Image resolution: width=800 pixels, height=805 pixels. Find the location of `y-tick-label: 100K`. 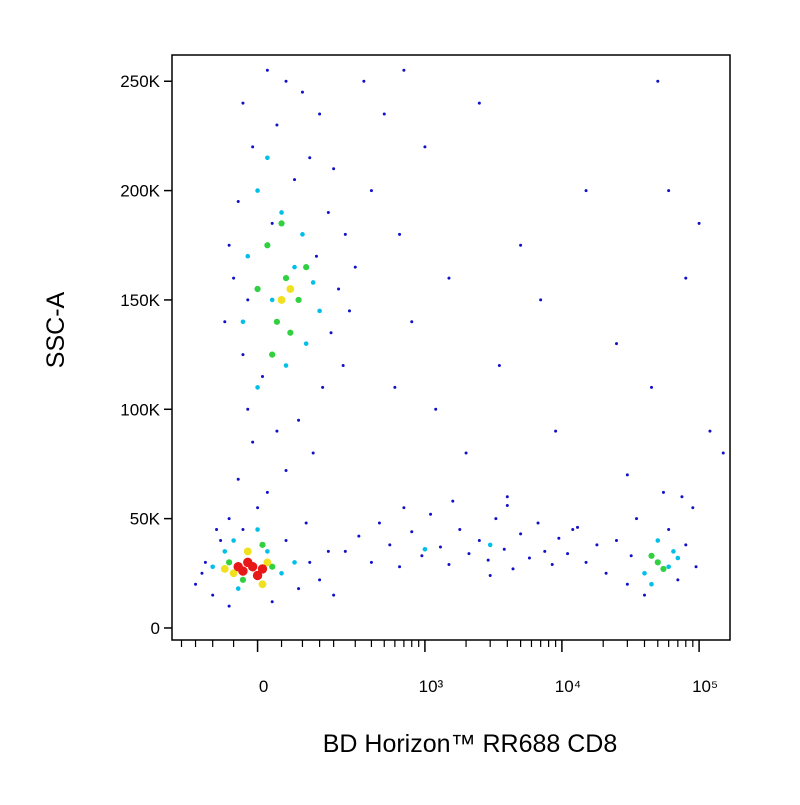

y-tick-label: 100K is located at coordinates (140, 409).